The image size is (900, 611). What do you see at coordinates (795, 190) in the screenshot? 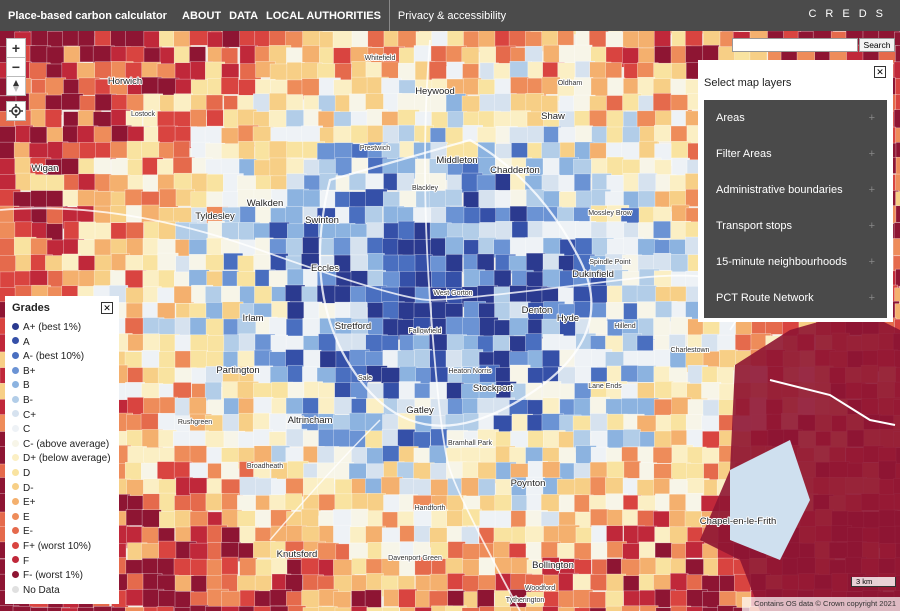
I see `layer-item: Administrative boundaries +` at bounding box center [795, 190].